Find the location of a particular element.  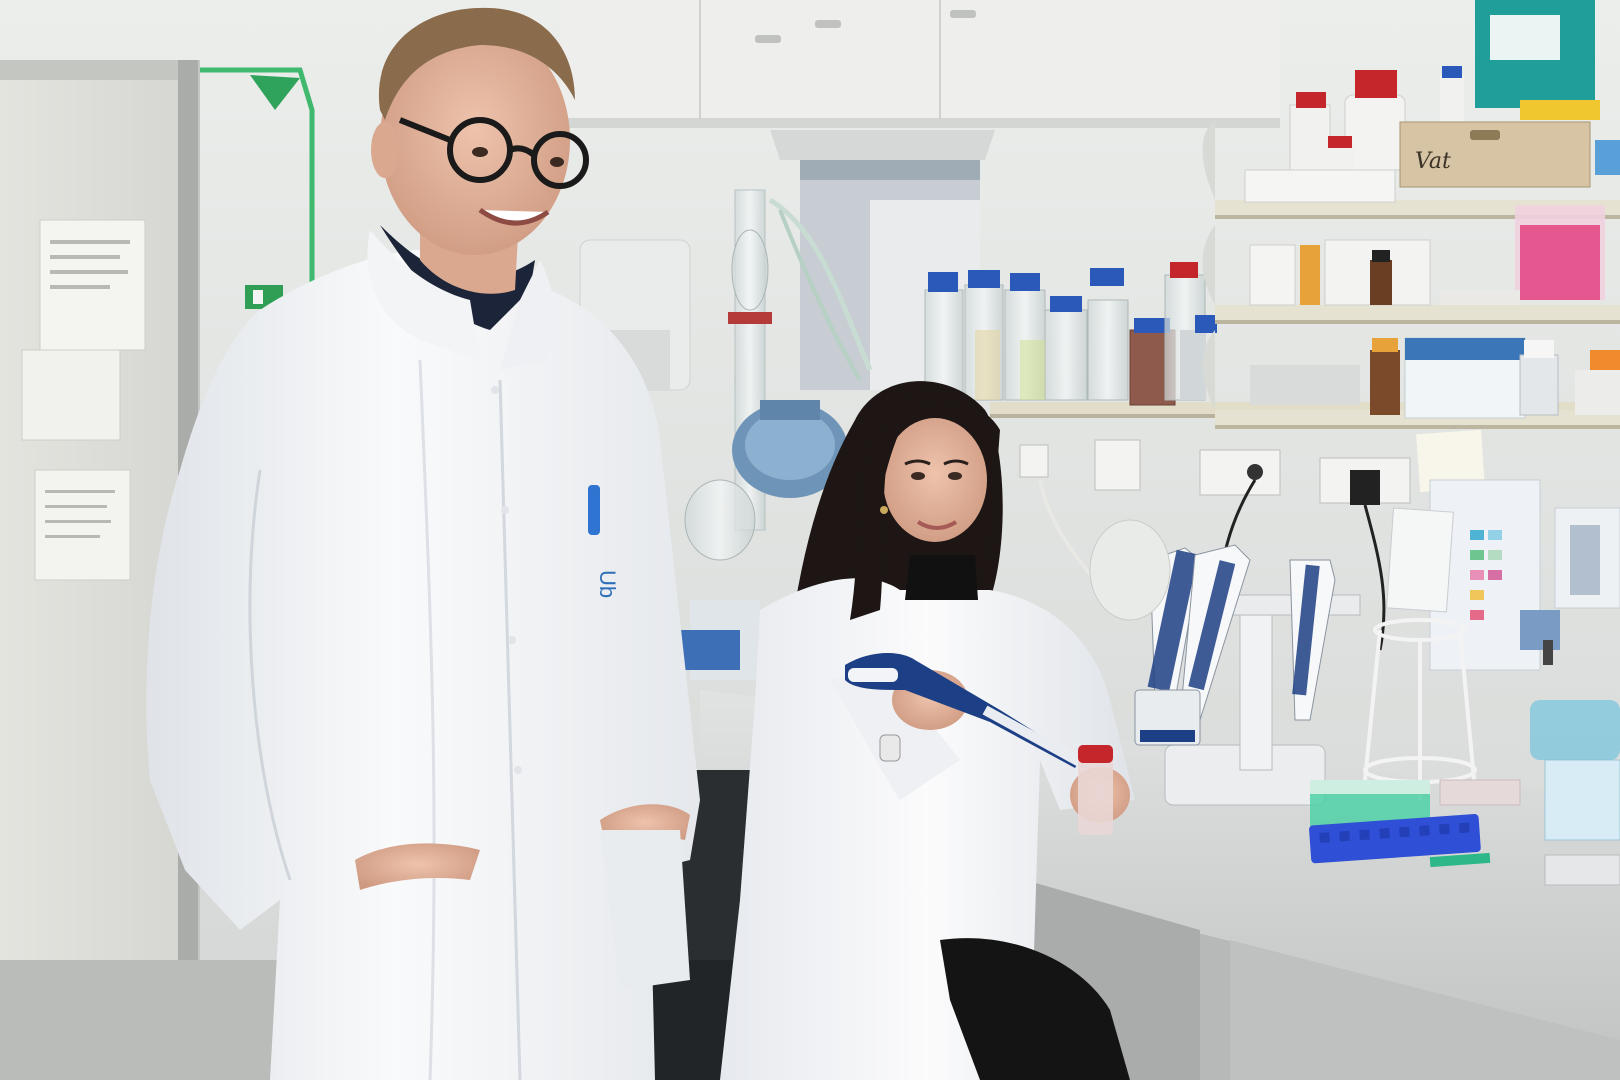

tube-rack is located at coordinates (1395, 839).